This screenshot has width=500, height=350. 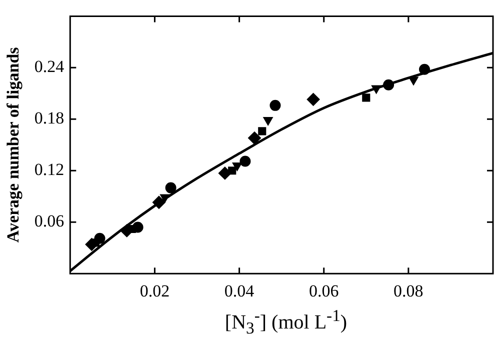 I want to click on x-tick-label: 0.08, so click(x=409, y=290).